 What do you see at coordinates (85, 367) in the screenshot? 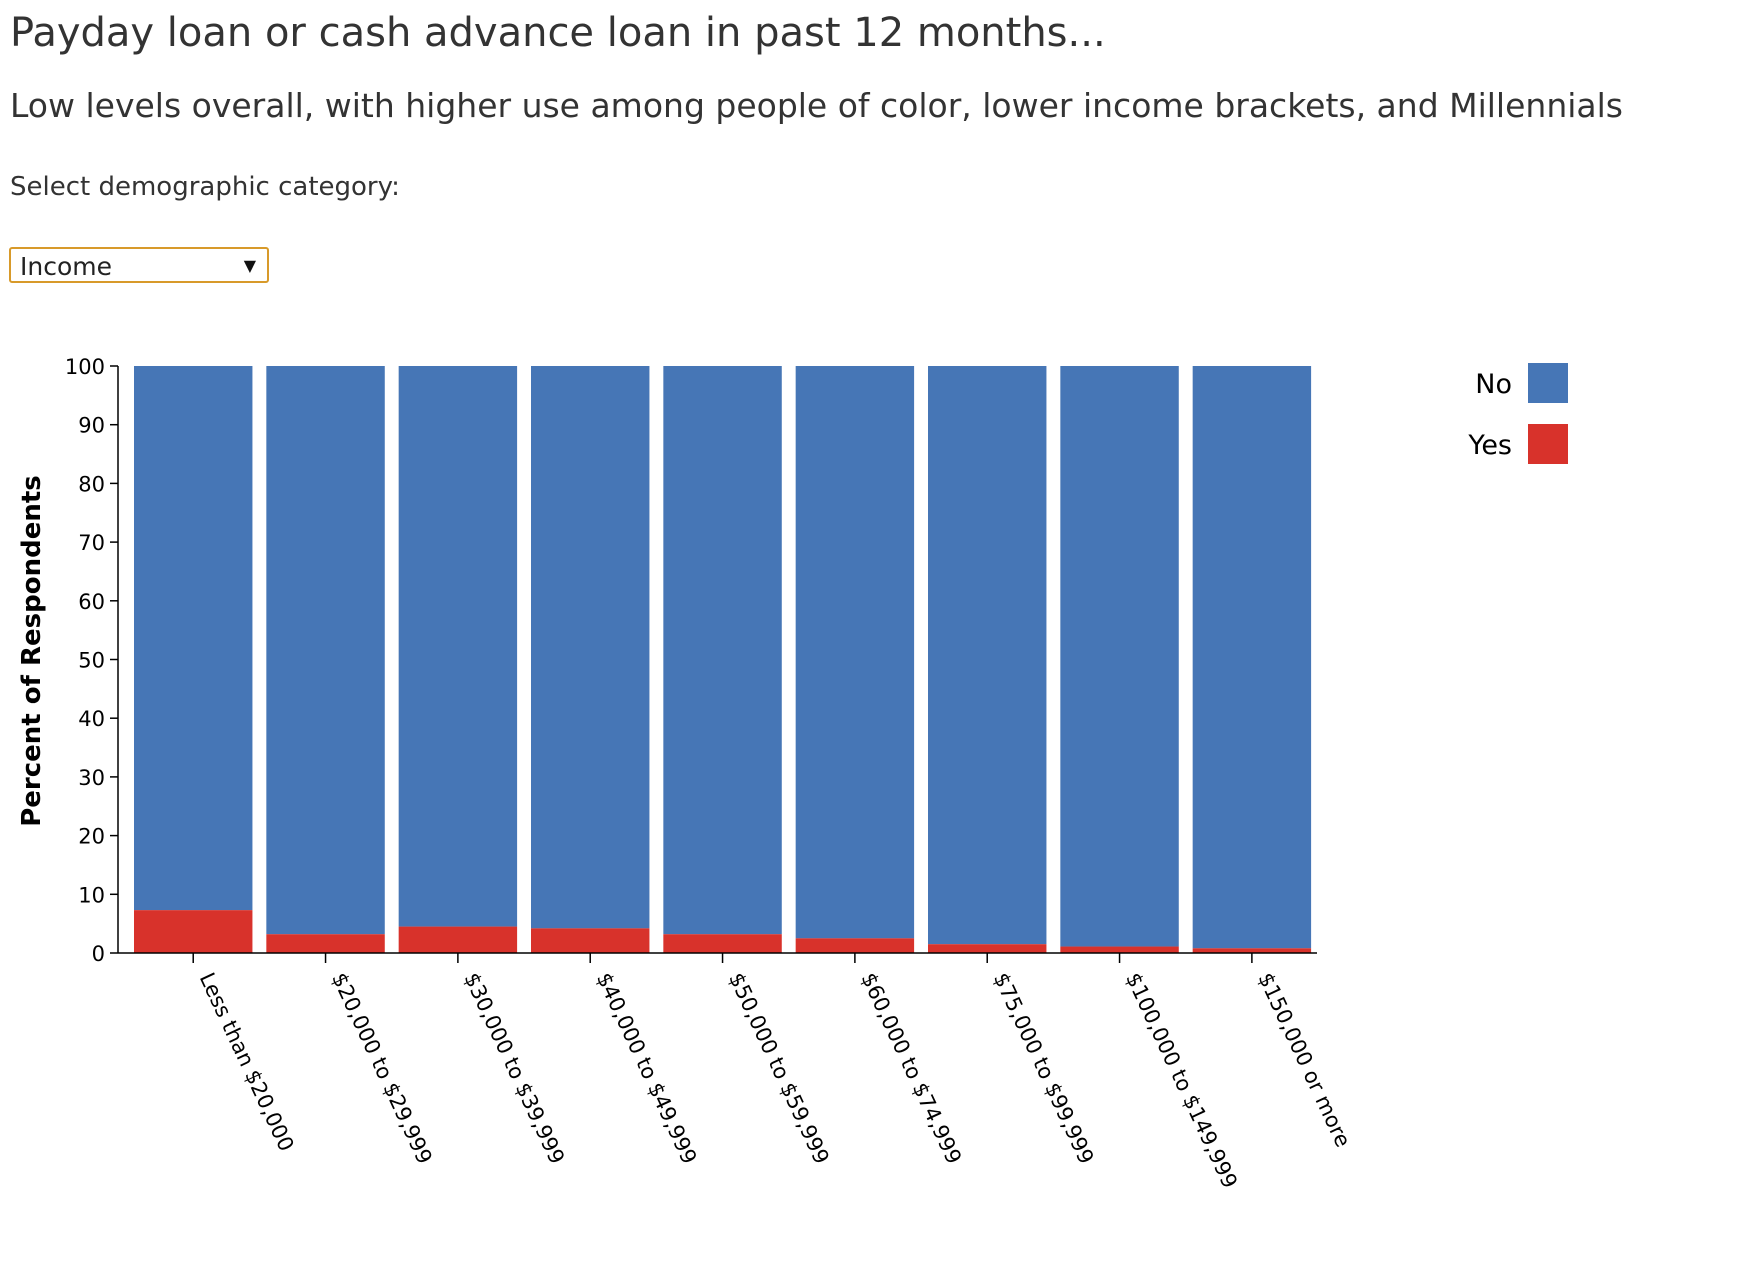
I see `y-tick-label: 100` at bounding box center [85, 367].